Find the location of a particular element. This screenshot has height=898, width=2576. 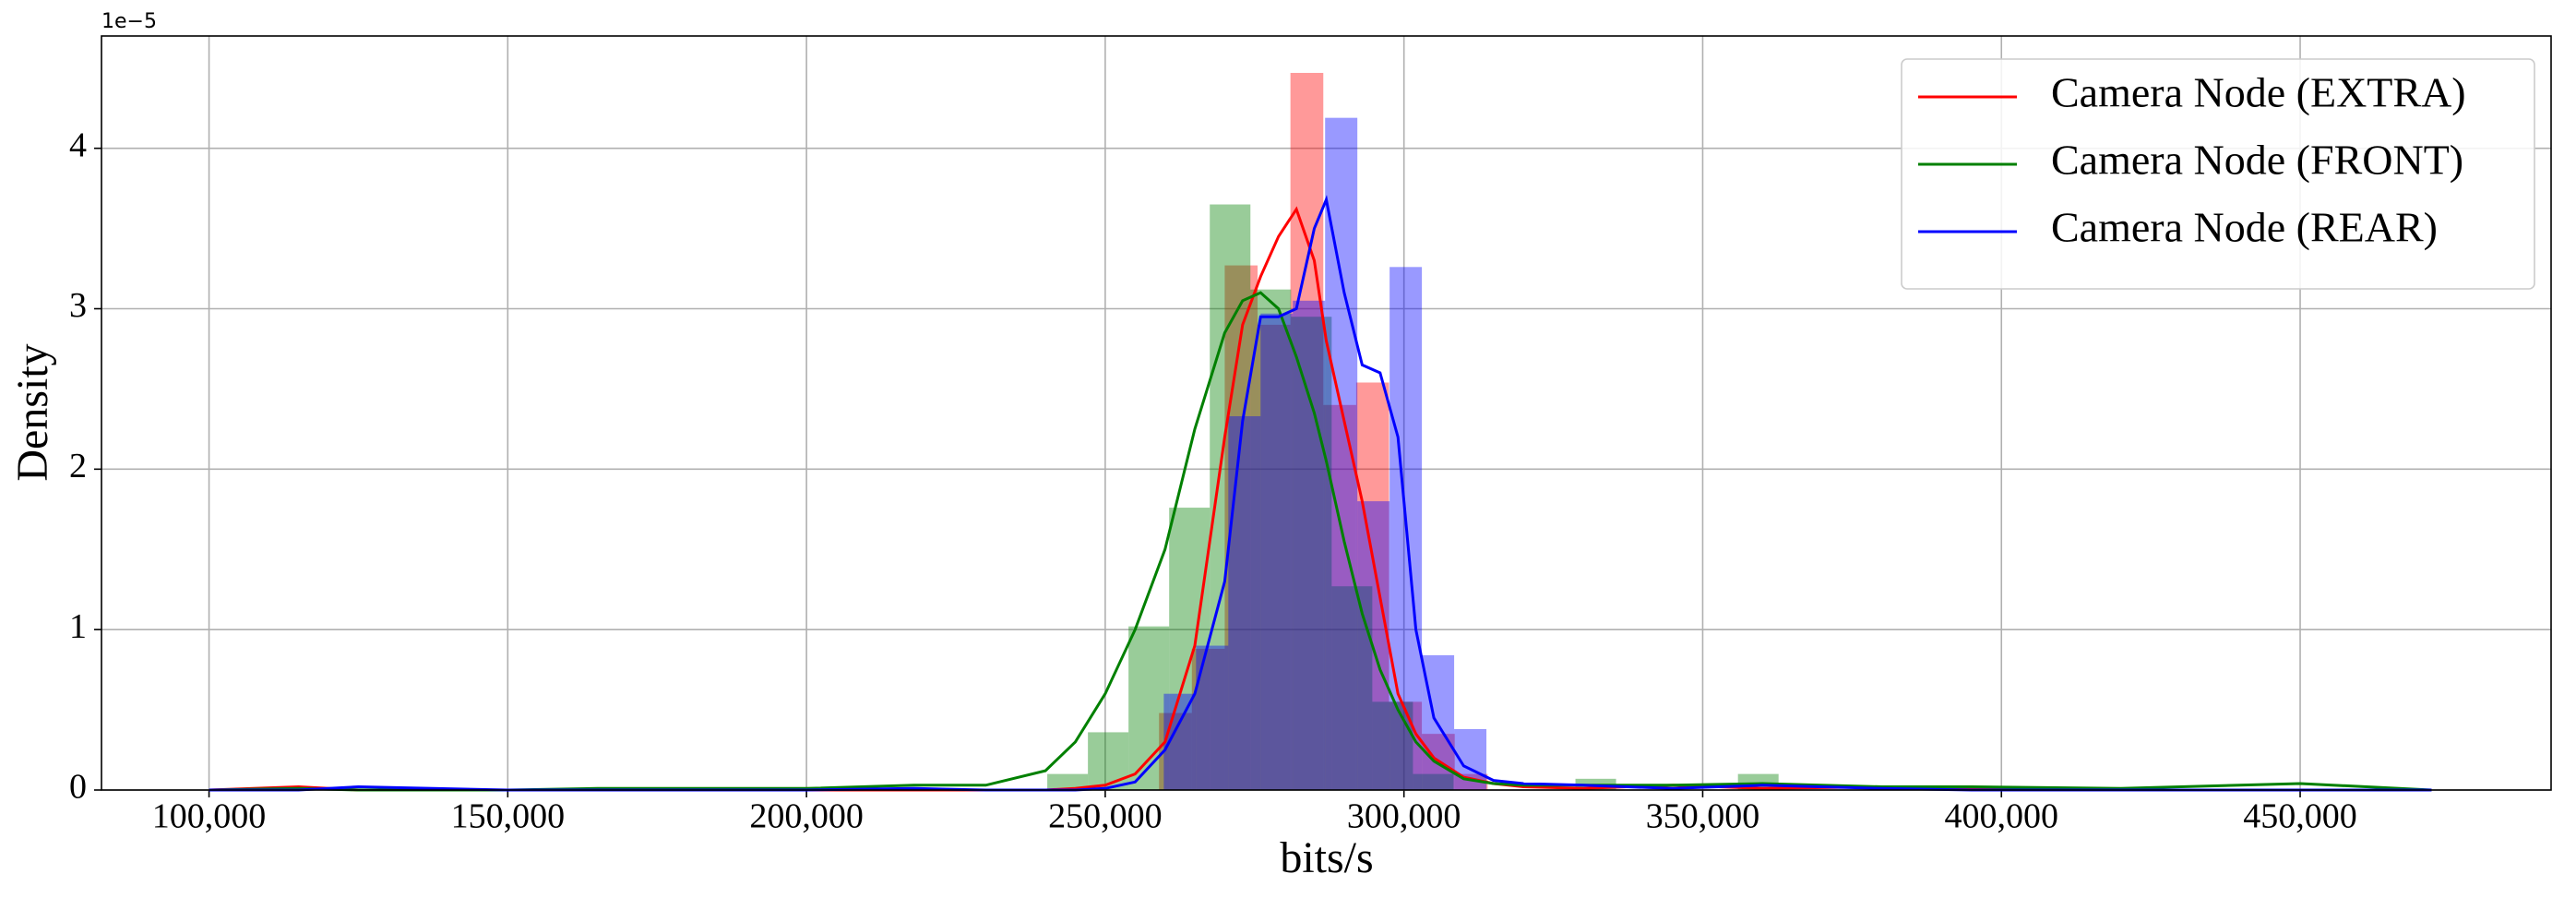

x-axis-label: bits/s is located at coordinates (1326, 858).